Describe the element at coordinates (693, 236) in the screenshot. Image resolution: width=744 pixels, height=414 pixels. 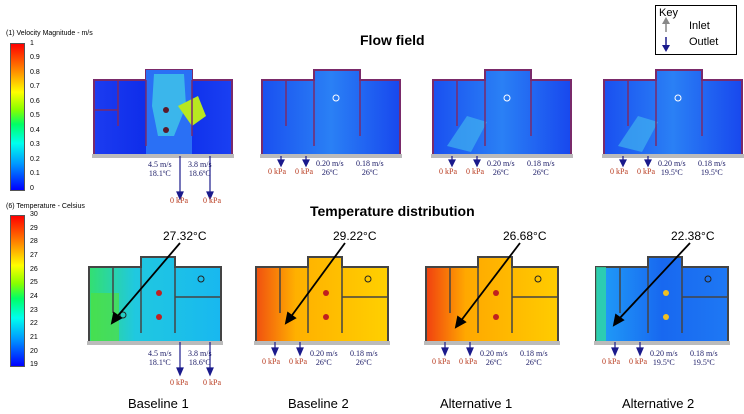
I see `temp-callout-alternative-2: 22.38°C` at that location.